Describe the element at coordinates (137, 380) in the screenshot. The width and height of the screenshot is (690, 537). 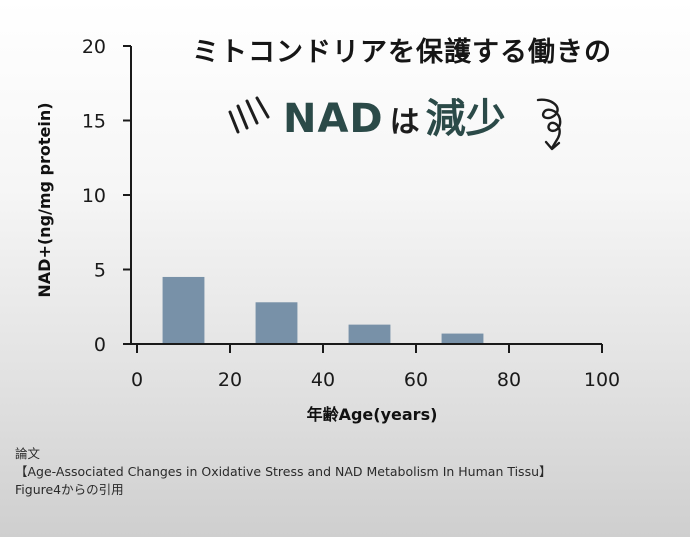
I see `x-tick-label: 0` at that location.